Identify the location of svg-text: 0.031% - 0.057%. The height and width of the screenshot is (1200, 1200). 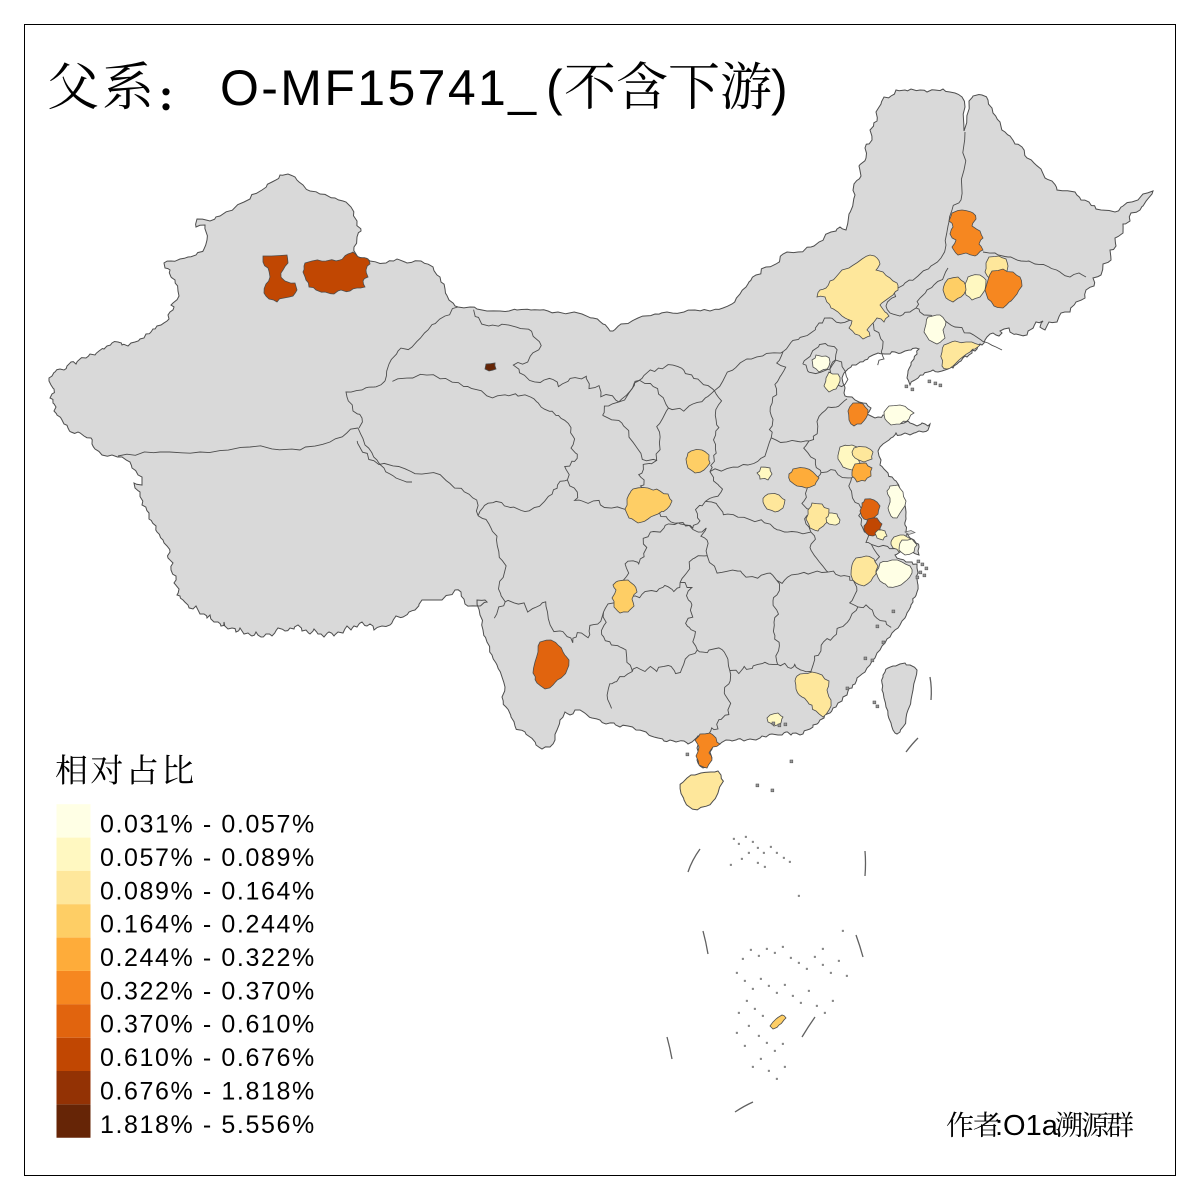
(208, 825).